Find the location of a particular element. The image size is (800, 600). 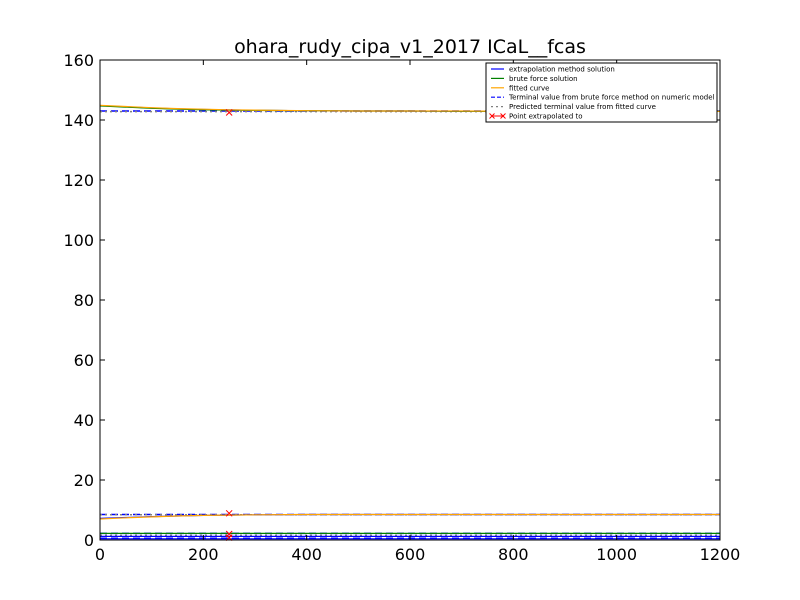

y-tick-label: 120 is located at coordinates (78, 180).